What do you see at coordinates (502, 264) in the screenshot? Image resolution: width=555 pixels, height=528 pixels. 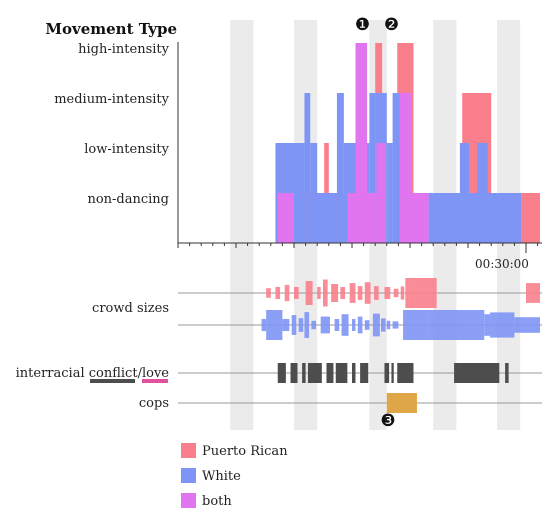 I see `x-tick-label: 00:30:00` at bounding box center [502, 264].